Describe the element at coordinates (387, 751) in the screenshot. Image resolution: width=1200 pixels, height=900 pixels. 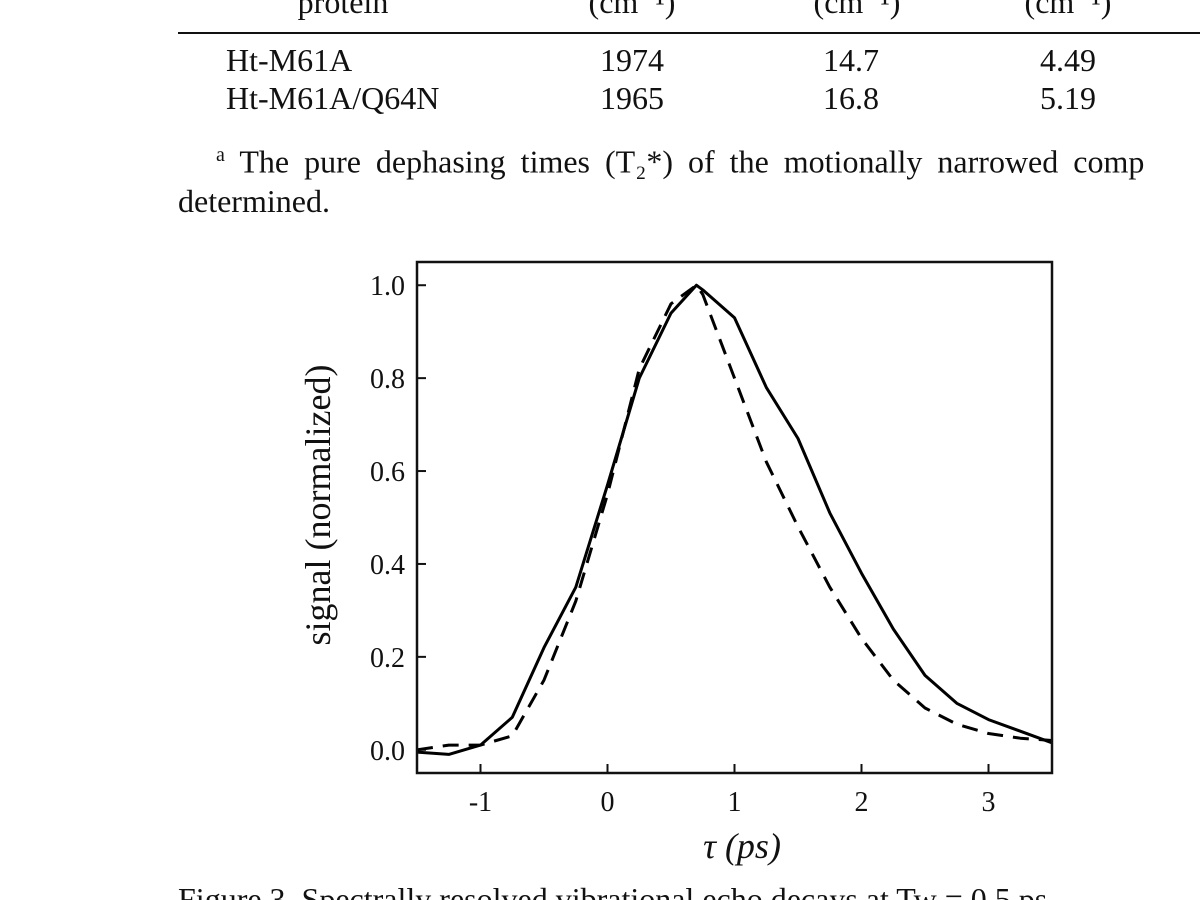
I see `y-tick-label: 0.0` at that location.